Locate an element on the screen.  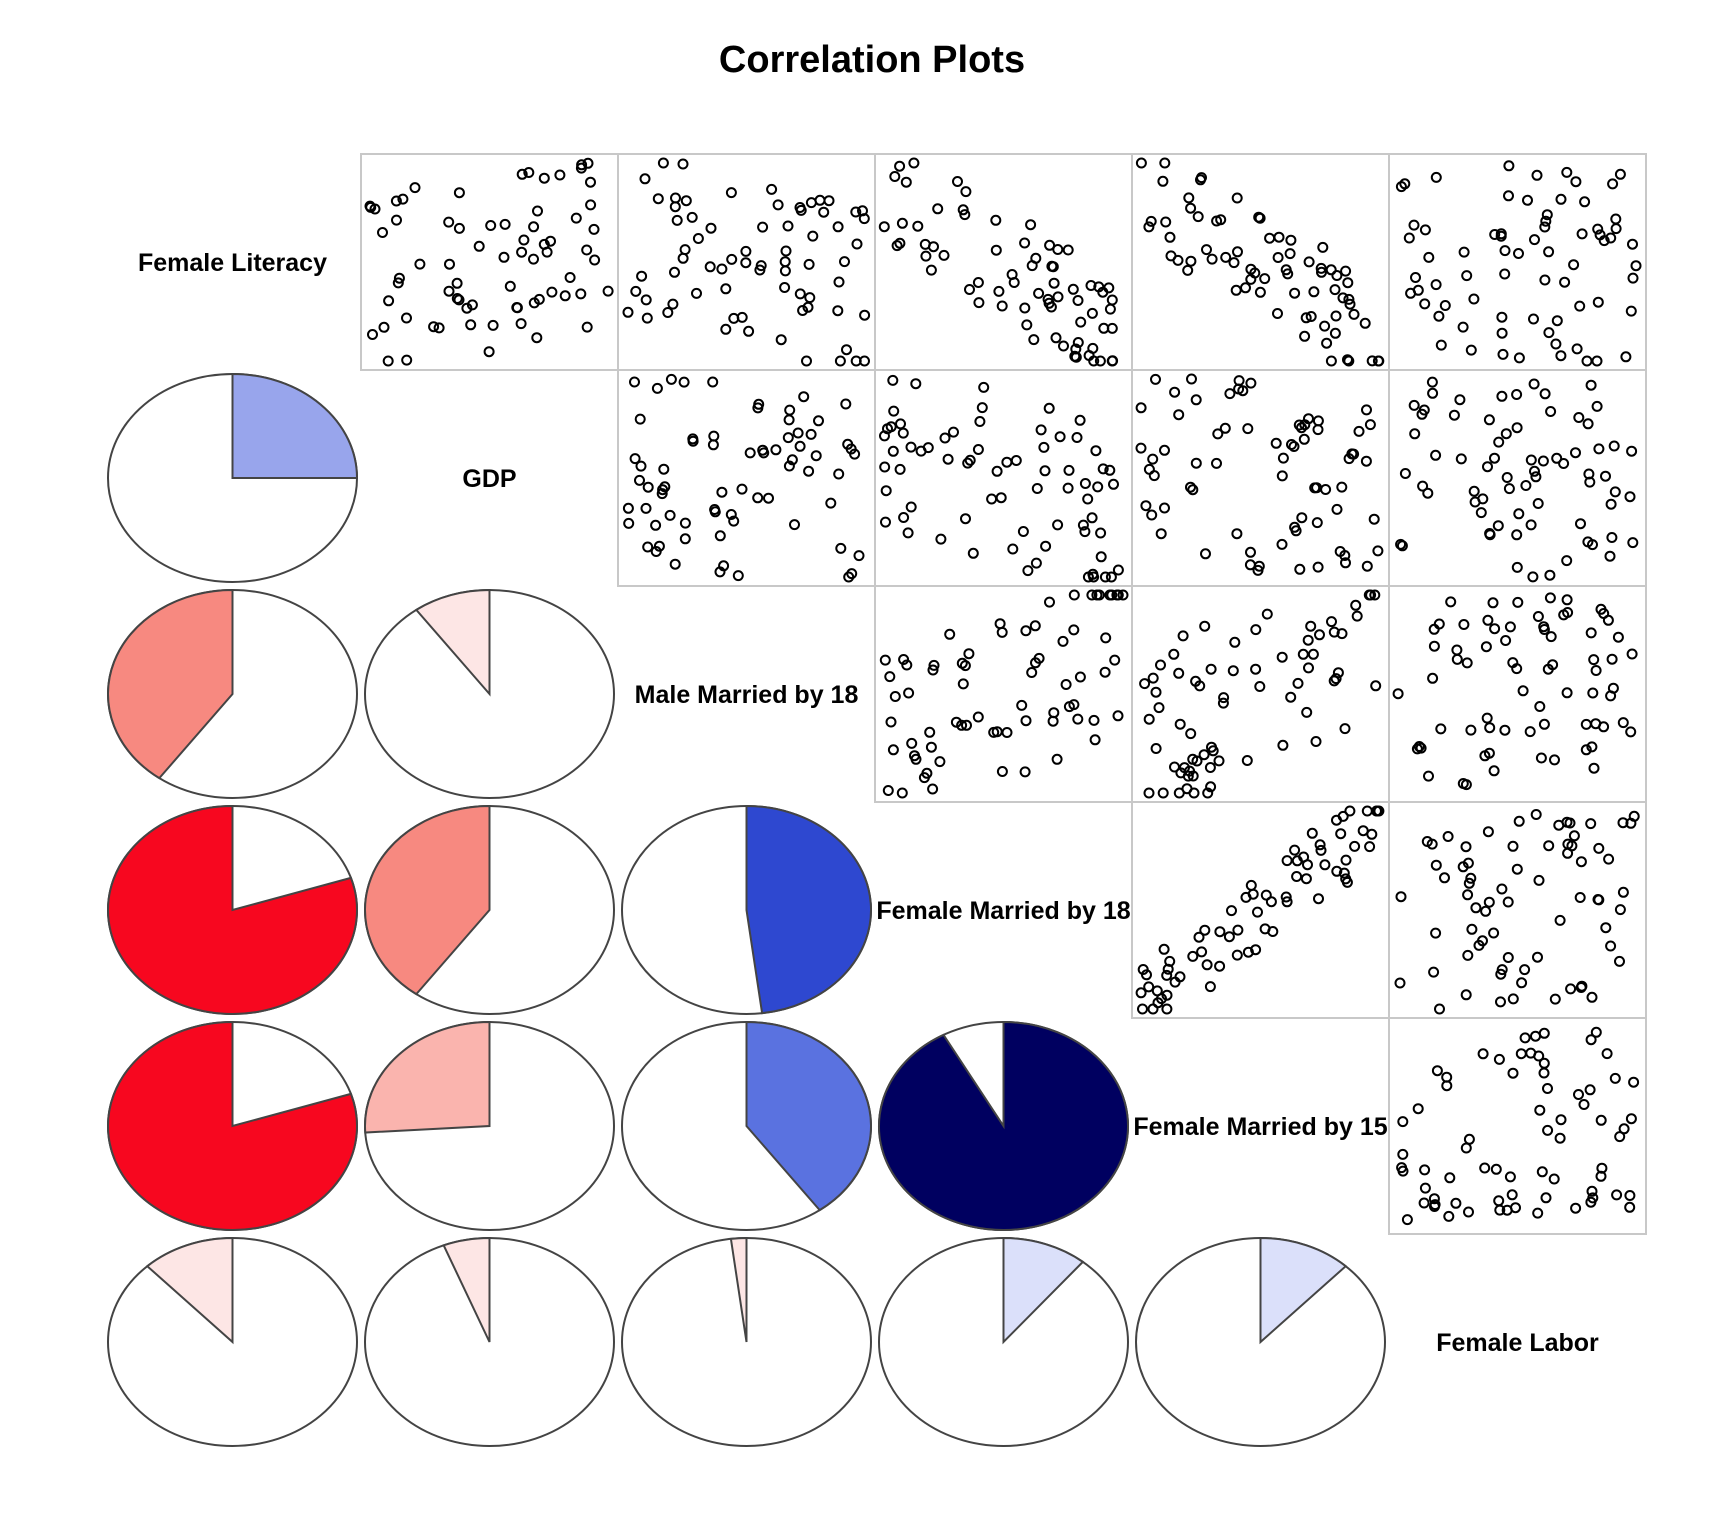
scatter-female-literacy-vs-female-labor is located at coordinates (1517, 262).